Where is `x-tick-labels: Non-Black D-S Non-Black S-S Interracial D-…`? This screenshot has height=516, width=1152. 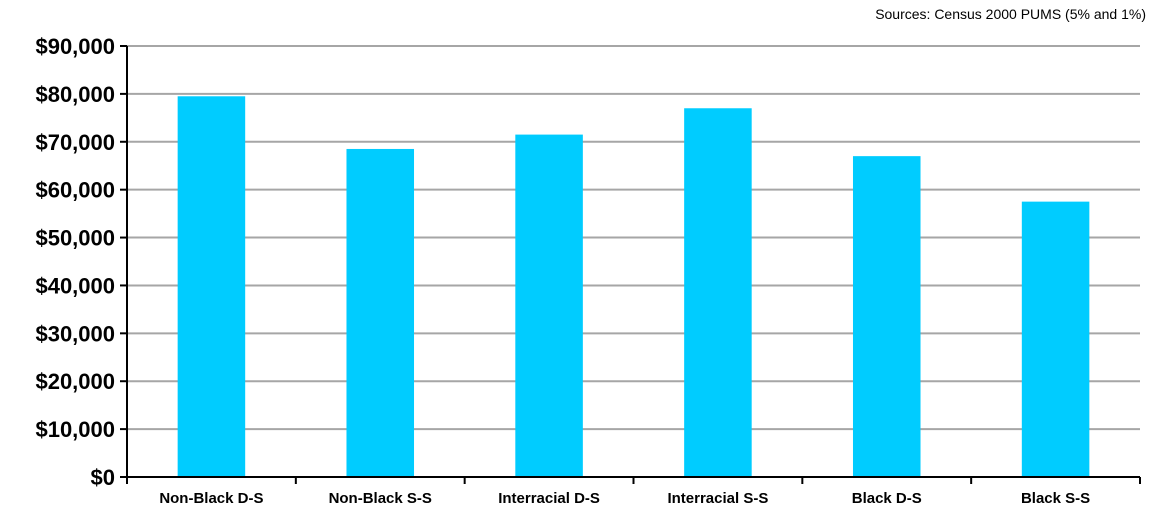 x-tick-labels: Non-Black D-S Non-Black S-S Interracial D-… is located at coordinates (624, 498).